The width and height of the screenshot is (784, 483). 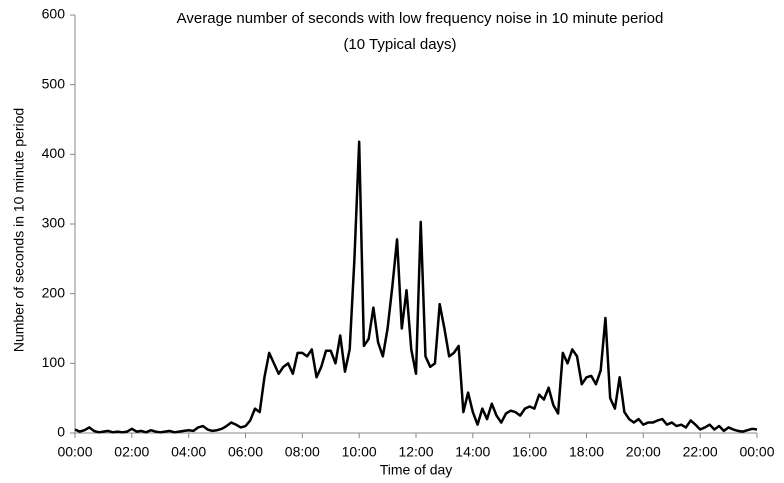 What do you see at coordinates (586, 452) in the screenshot?
I see `x-tick-label: 18:00` at bounding box center [586, 452].